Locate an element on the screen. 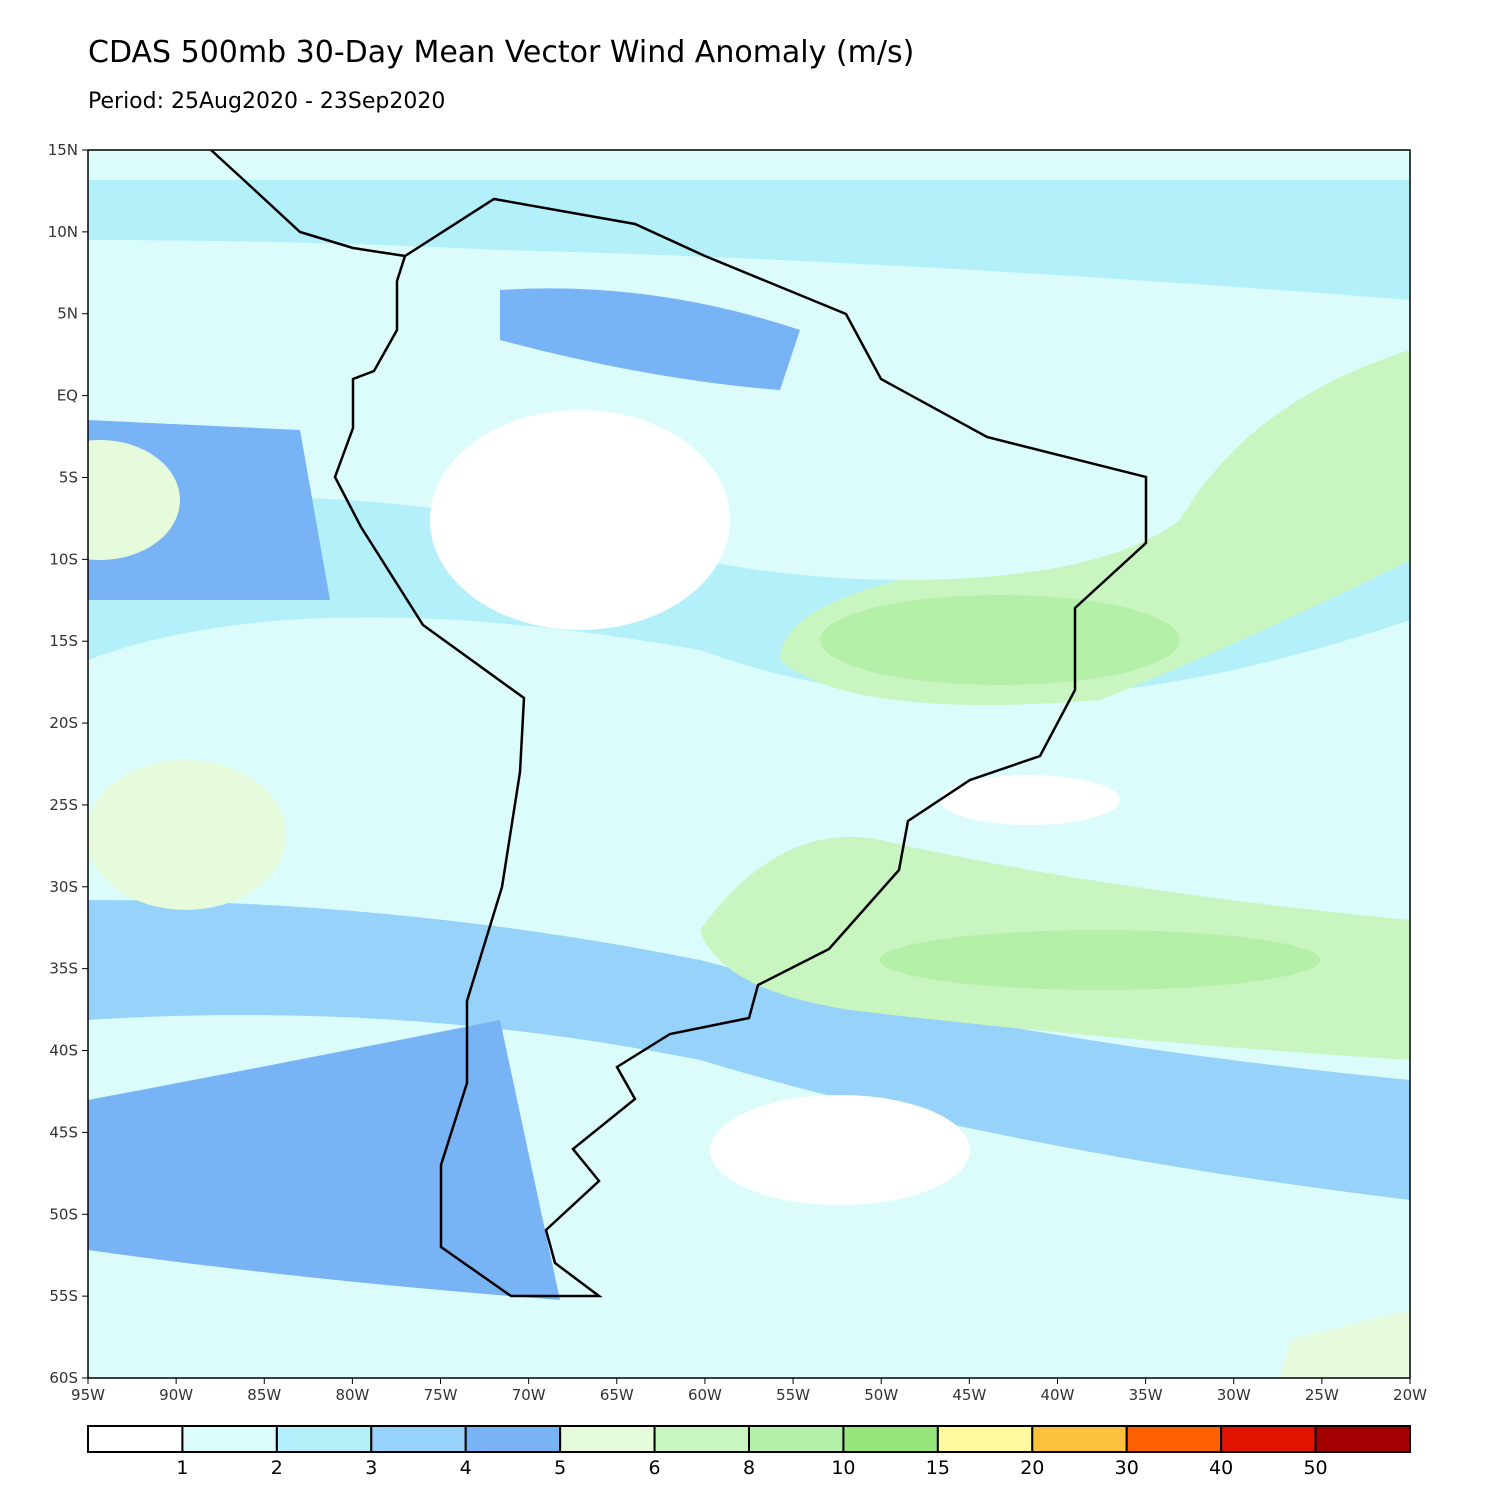 This screenshot has width=1500, height=1500. subtitle: Period: 25Aug2020 - 23Sep2020 is located at coordinates (266, 101).